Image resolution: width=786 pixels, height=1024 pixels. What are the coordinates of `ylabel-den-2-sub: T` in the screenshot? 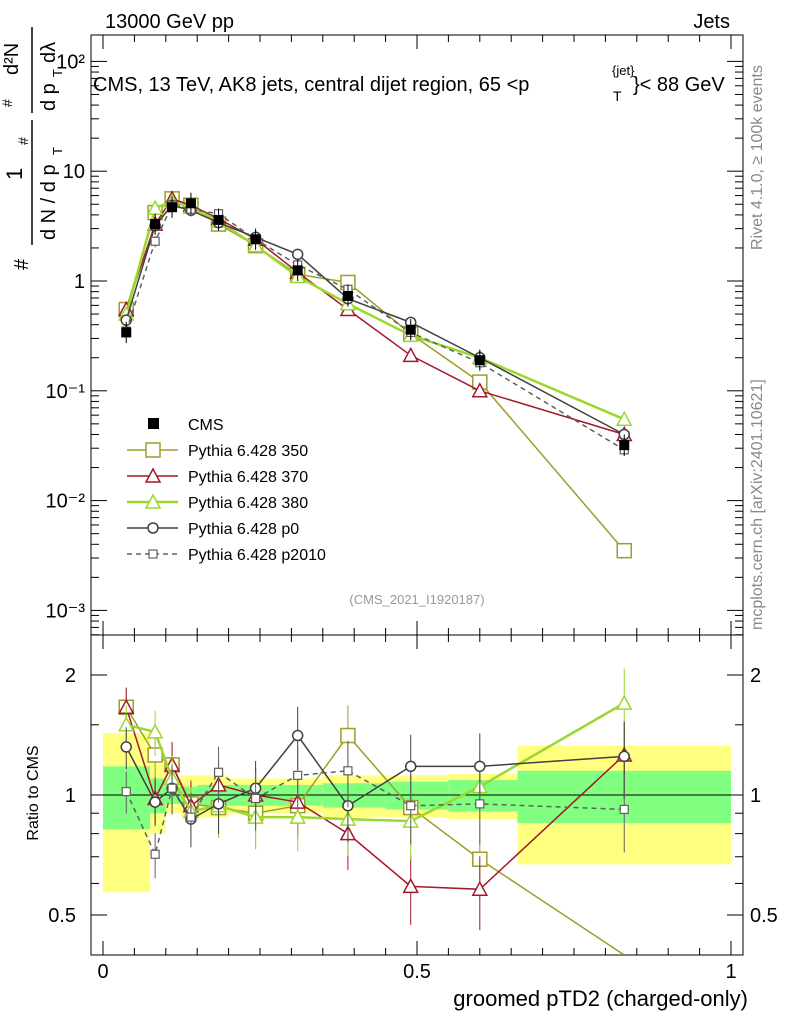 It's located at (57, 73).